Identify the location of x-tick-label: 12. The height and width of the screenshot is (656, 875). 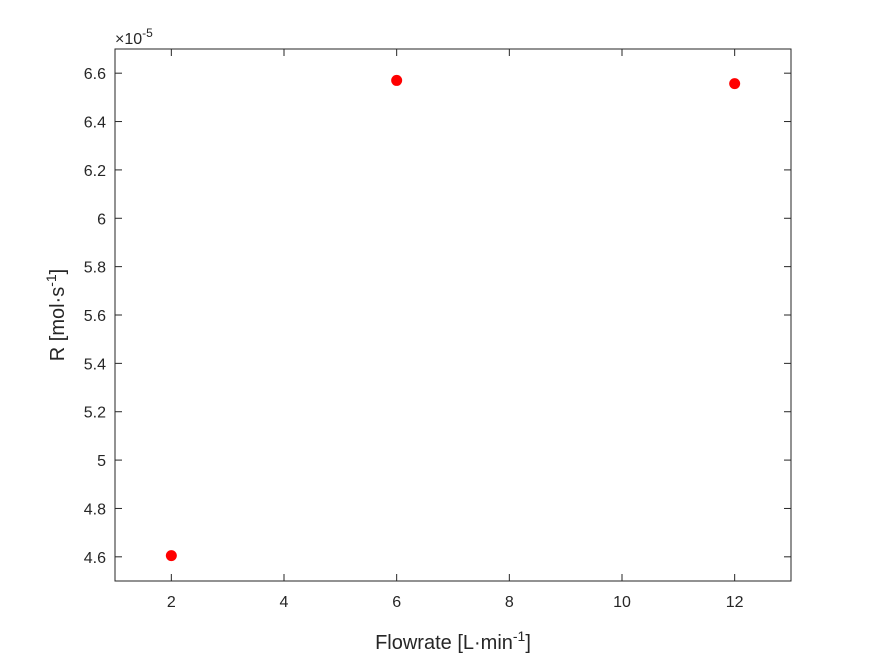
(735, 602).